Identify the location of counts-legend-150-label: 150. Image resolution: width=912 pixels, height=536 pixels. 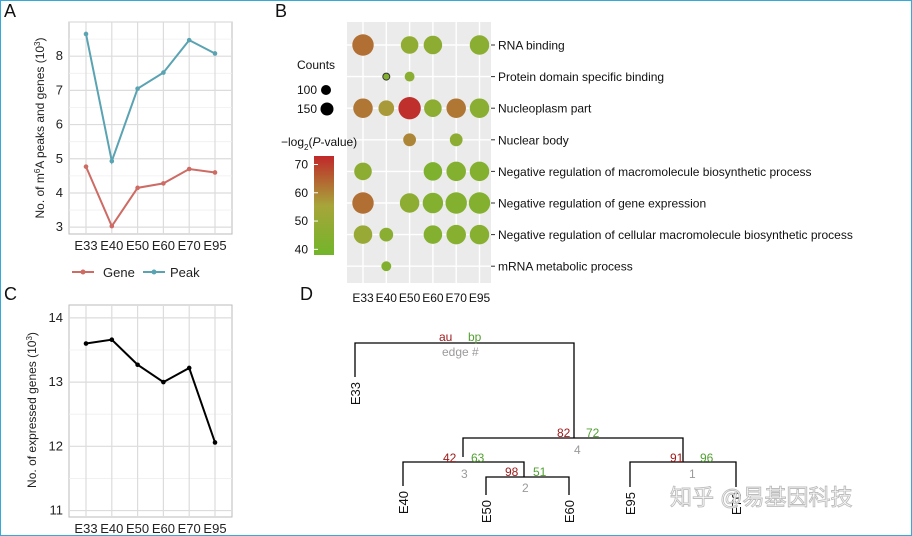
(307, 109).